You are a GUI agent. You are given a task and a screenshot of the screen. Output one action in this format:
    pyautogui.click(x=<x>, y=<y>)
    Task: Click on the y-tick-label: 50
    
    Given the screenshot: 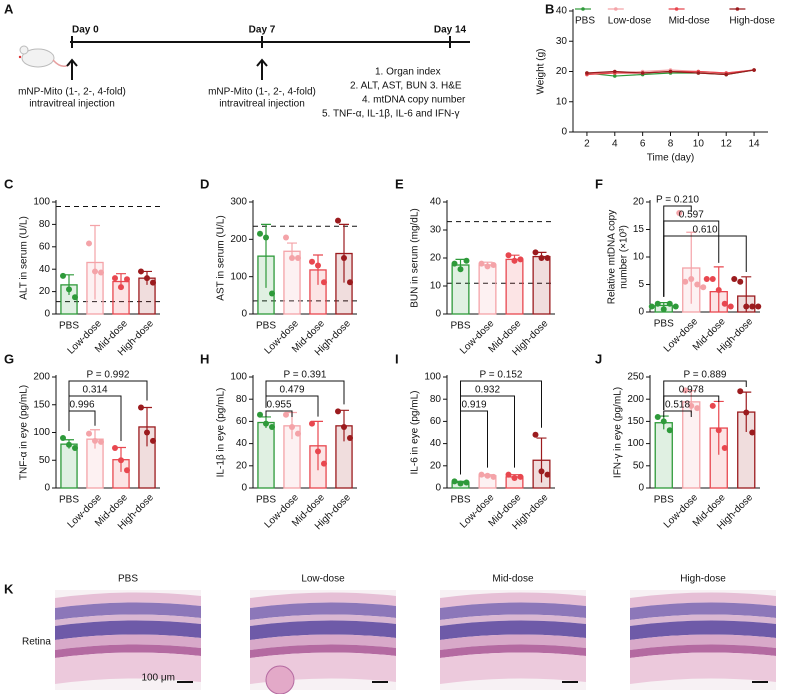 What is the action you would take?
    pyautogui.click(x=45, y=460)
    